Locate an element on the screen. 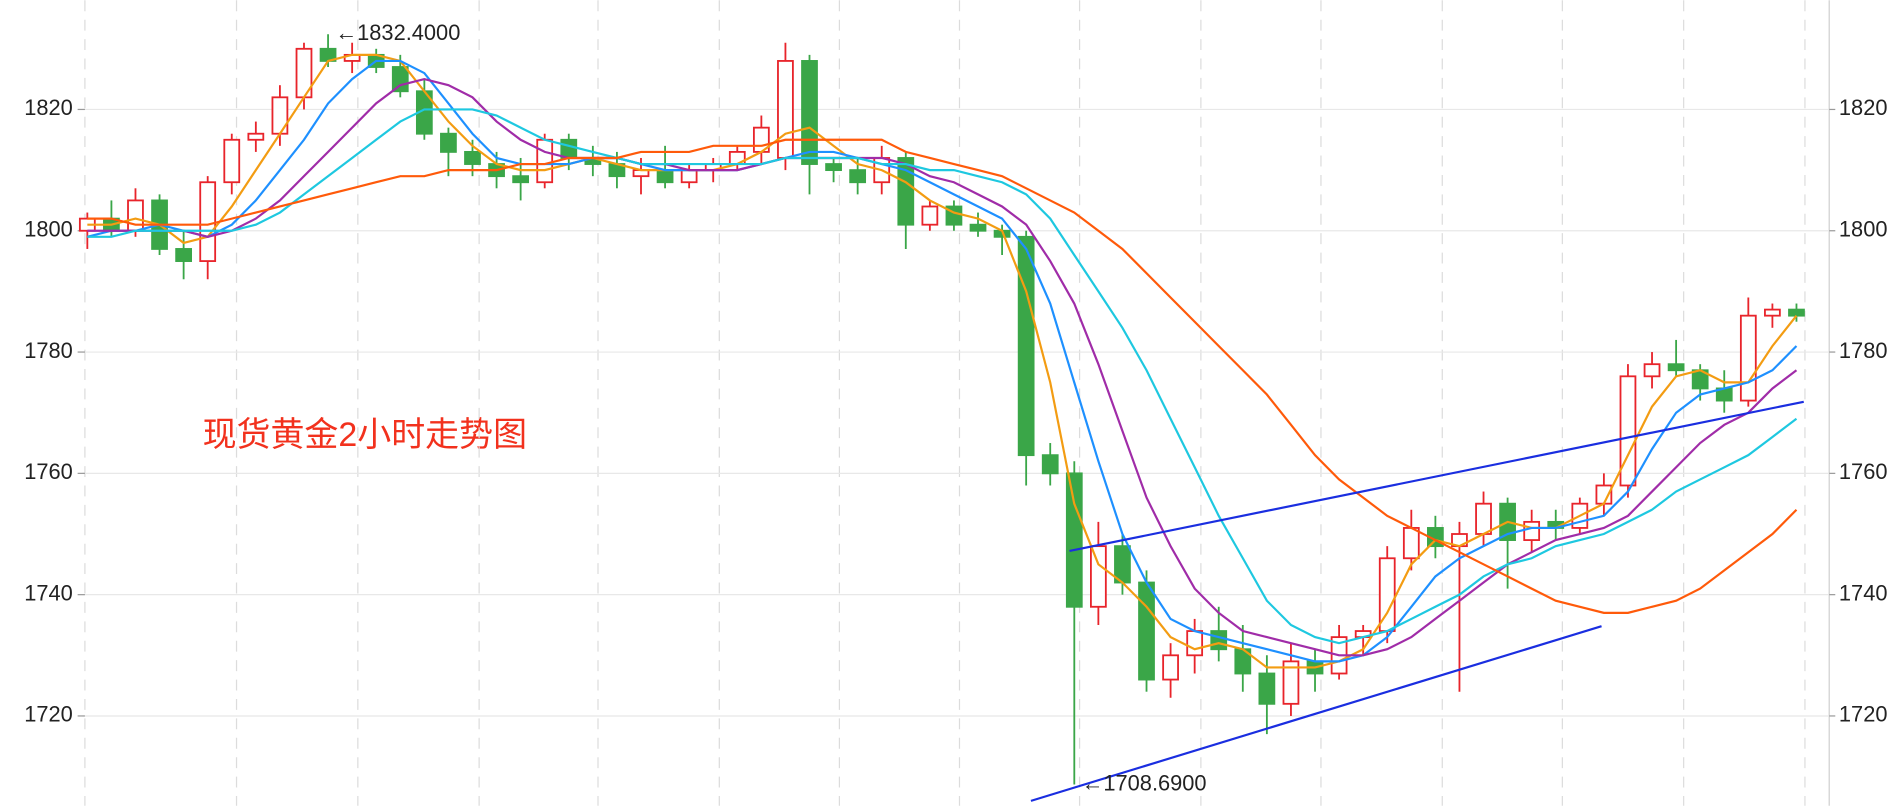  y-tick-label-right: 1760 is located at coordinates (1863, 471).